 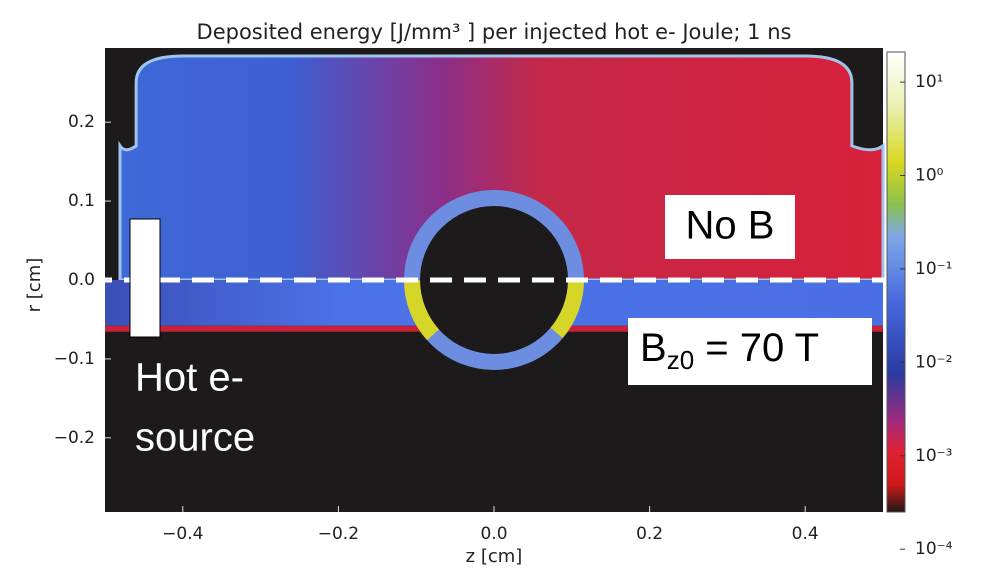 I want to click on x-tick-label: −0.2, so click(x=338, y=534).